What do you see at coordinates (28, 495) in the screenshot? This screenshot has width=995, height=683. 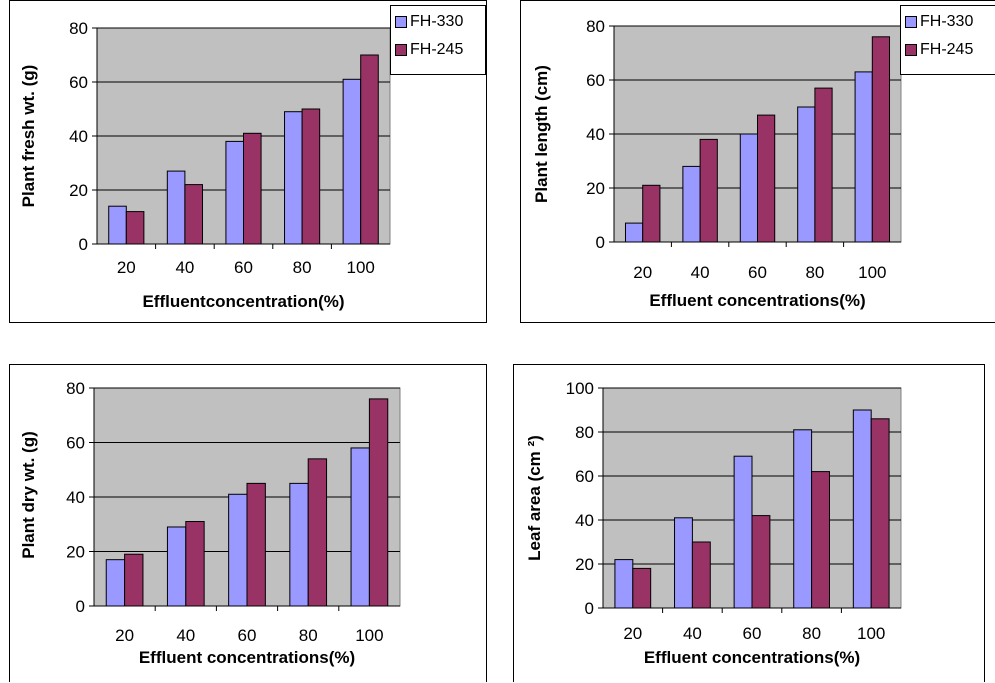 I see `y-axis-title: Plant dry wt. (g)` at bounding box center [28, 495].